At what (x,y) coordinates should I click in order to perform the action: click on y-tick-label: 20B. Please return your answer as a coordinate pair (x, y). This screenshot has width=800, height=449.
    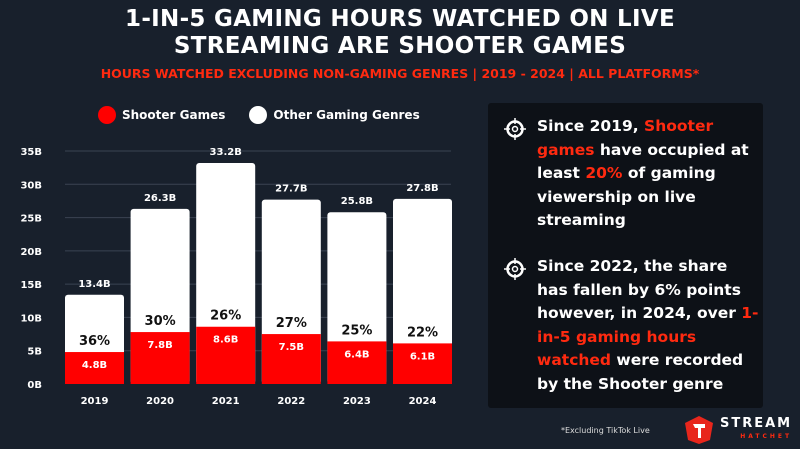
    Looking at the image, I should click on (31, 252).